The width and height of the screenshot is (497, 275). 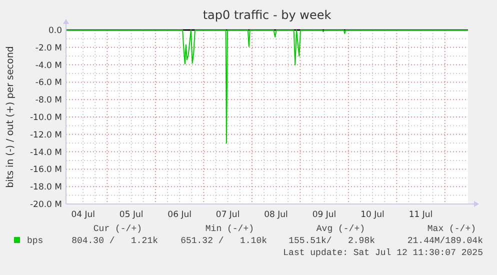 I want to click on x-tick-label: 11 Jul, so click(x=420, y=215).